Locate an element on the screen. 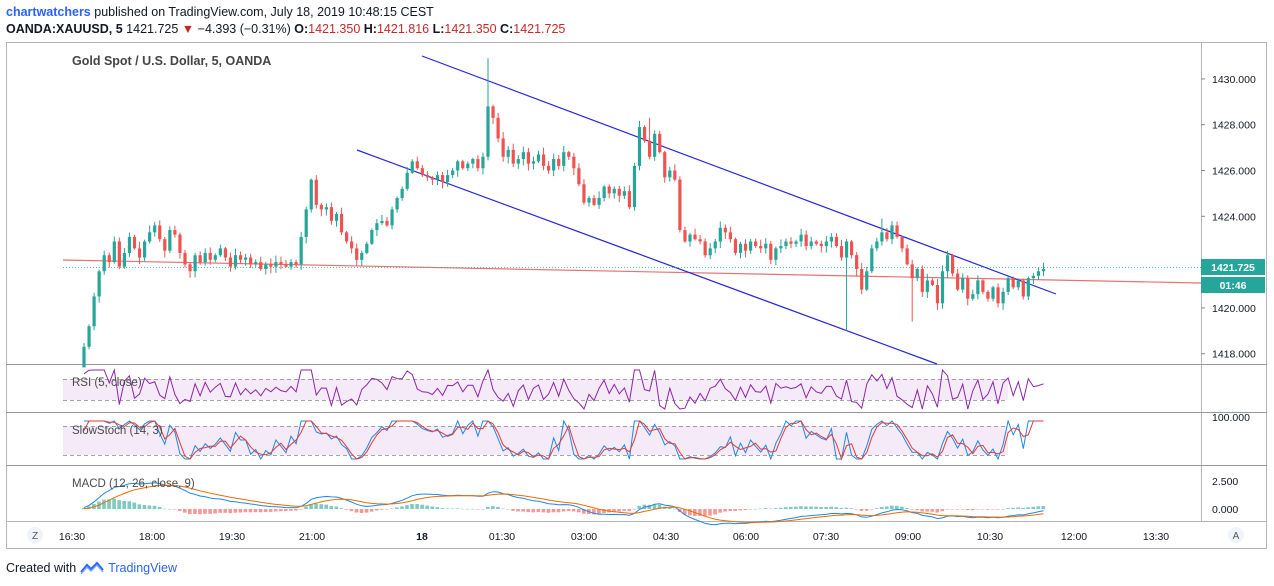  countdown-badge is located at coordinates (1233, 285).